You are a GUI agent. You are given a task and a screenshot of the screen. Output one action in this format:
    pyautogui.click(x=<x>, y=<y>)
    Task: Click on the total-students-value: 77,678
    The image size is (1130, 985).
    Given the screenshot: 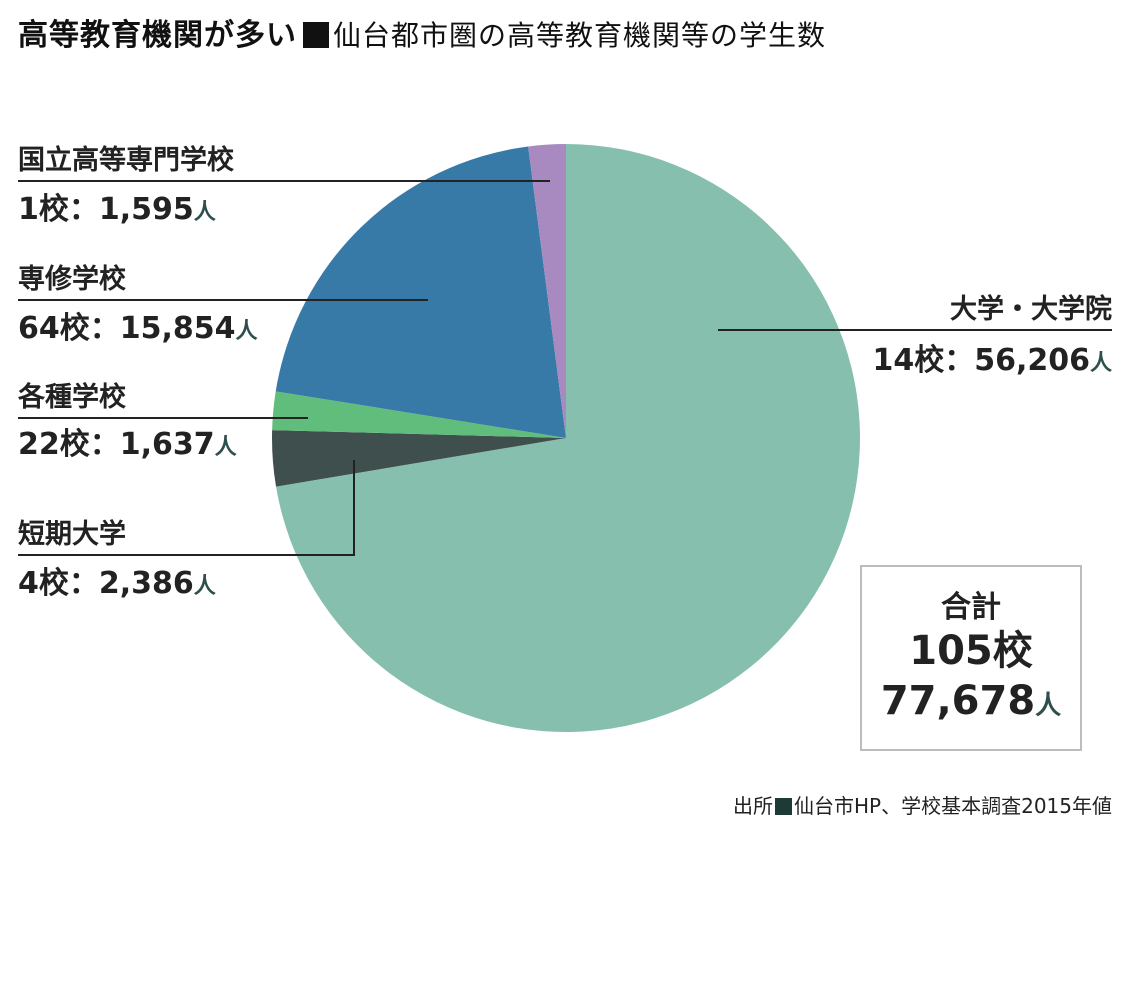 What is the action you would take?
    pyautogui.click(x=958, y=701)
    